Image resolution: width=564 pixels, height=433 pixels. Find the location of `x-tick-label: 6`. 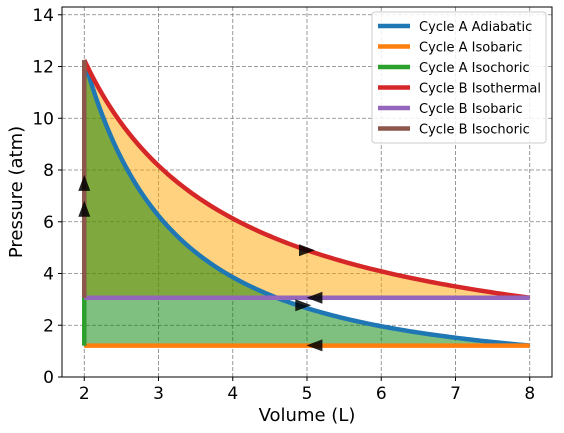

x-tick-label: 6 is located at coordinates (381, 394).